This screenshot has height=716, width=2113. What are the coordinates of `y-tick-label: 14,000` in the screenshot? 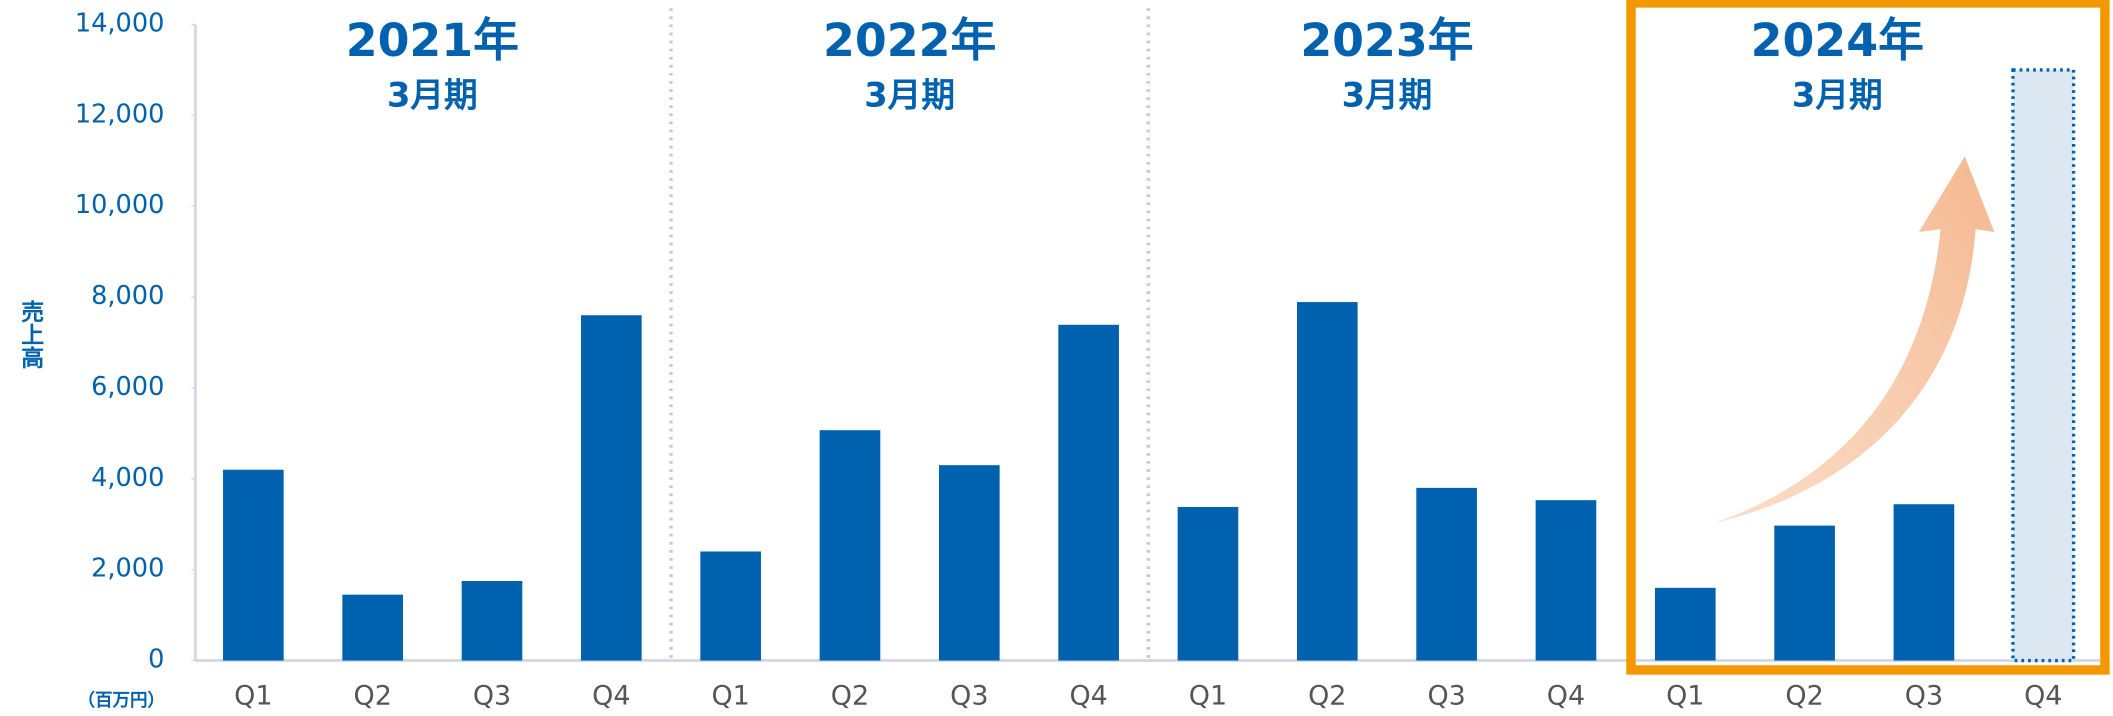 It's located at (120, 23).